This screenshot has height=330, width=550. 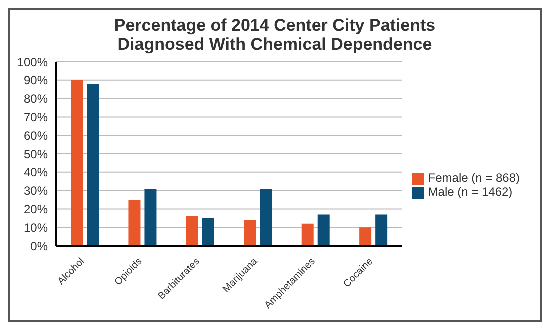 What do you see at coordinates (36, 117) in the screenshot?
I see `y-tick-label: 70%` at bounding box center [36, 117].